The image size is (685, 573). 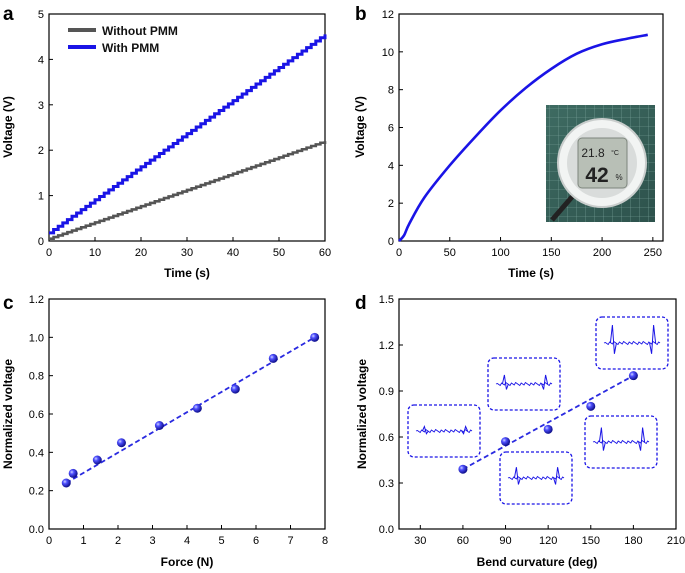 What do you see at coordinates (362, 414) in the screenshot?
I see `panel-d-ylabel: Normalized voltage` at bounding box center [362, 414].